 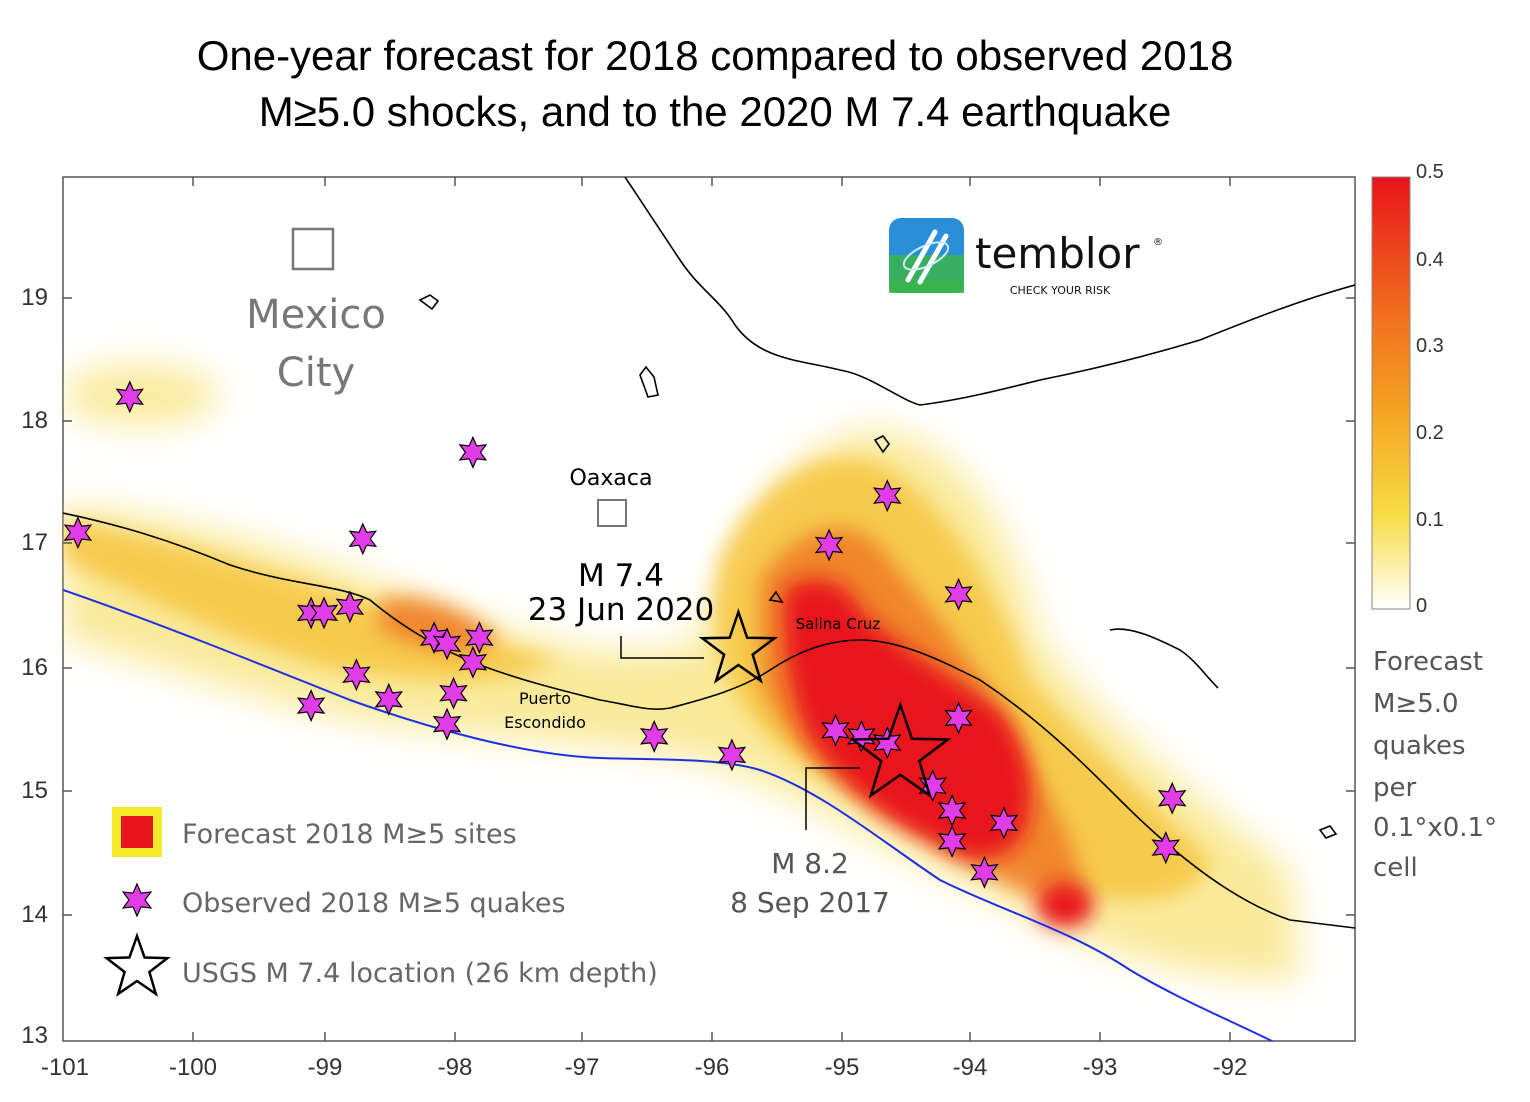 I want to click on m74-leader-line, so click(x=662, y=647).